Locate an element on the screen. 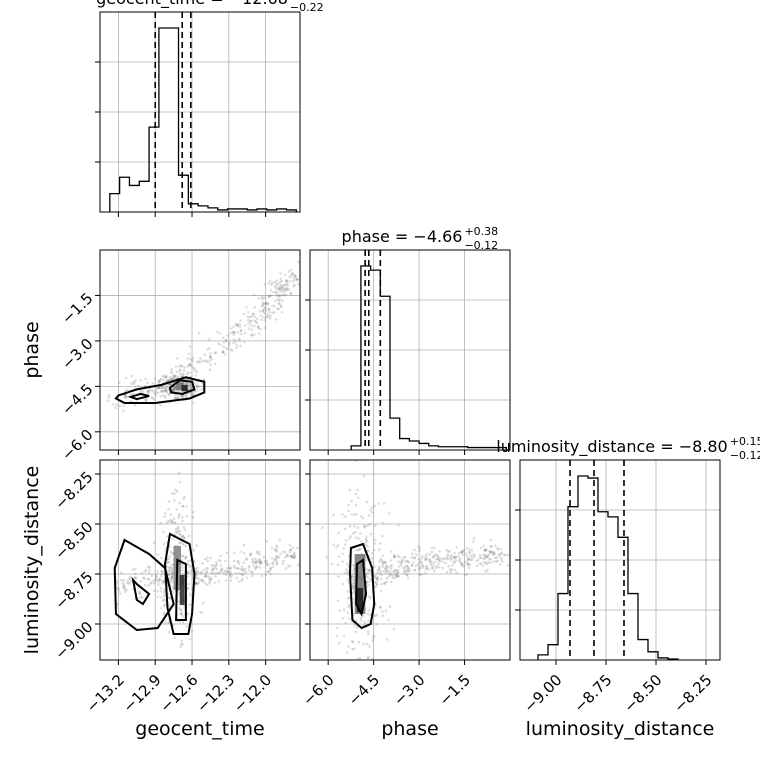 Image resolution: width=760 pixels, height=760 pixels. contour-line is located at coordinates (181, 589).